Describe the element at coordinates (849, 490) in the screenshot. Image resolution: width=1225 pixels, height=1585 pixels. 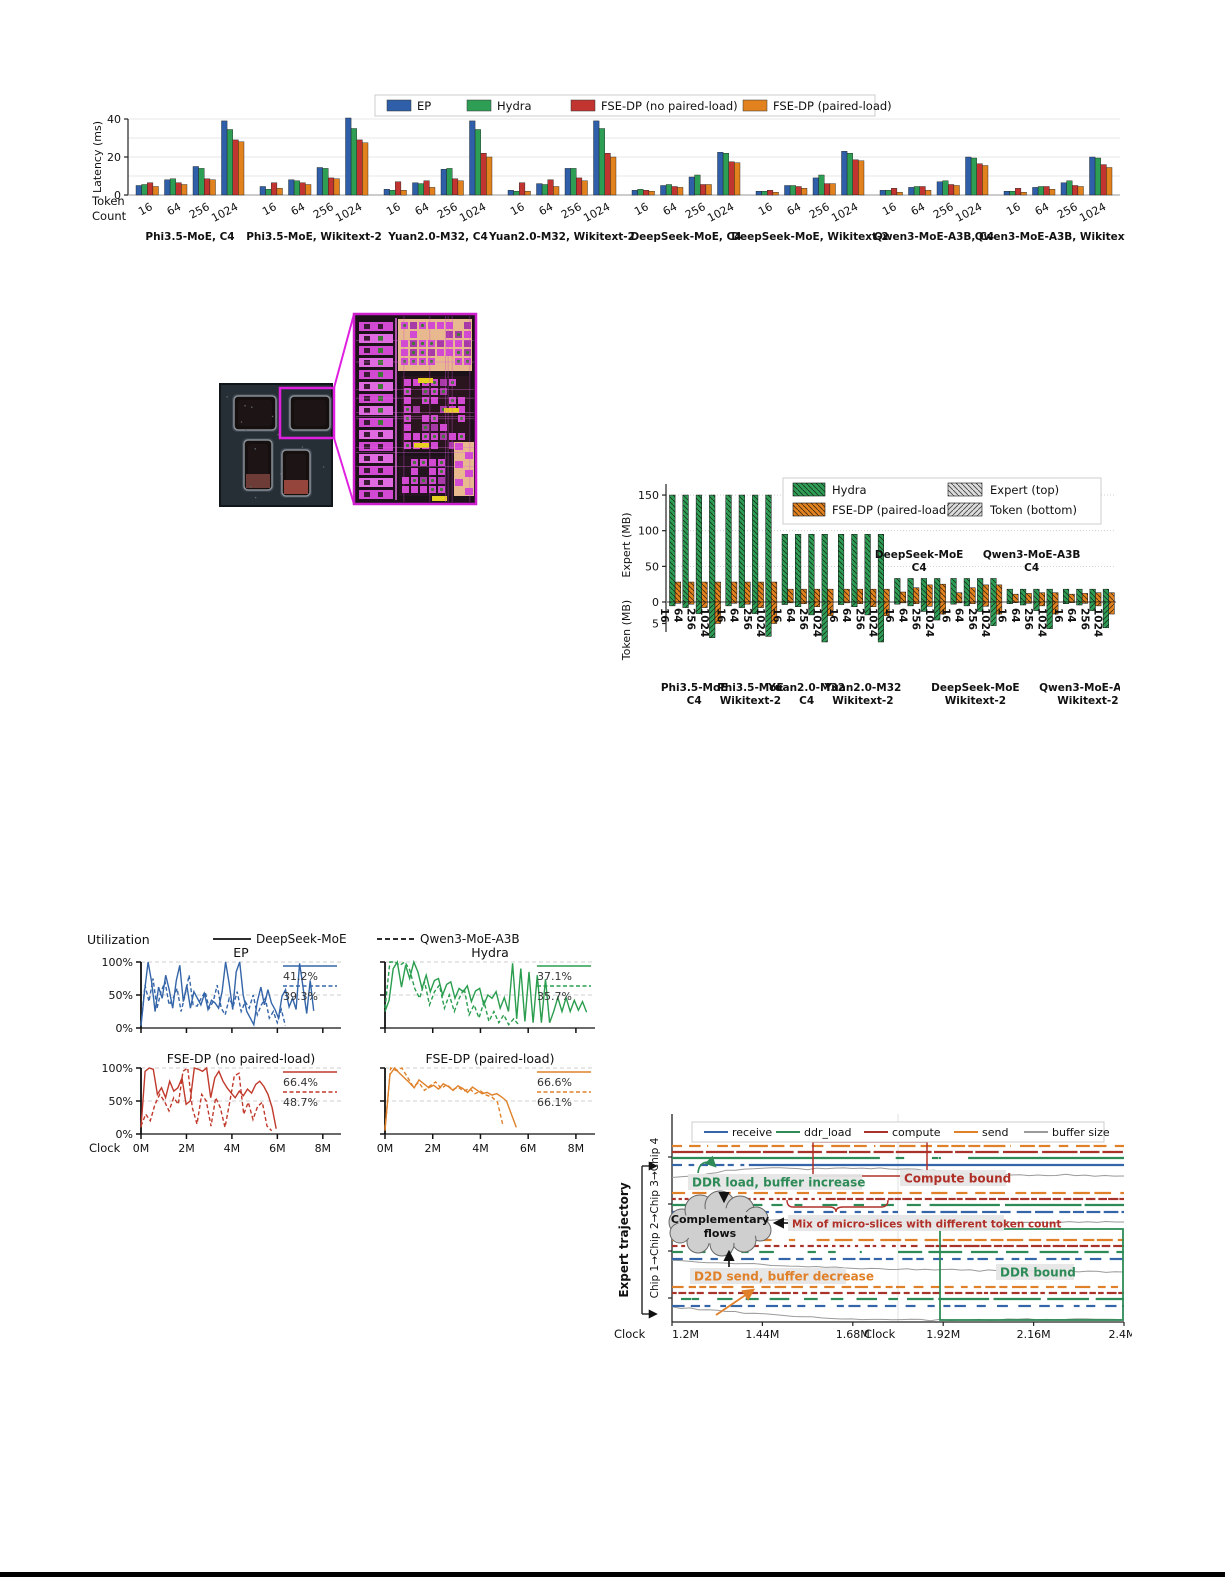
I see `legend-label: Hydra` at that location.